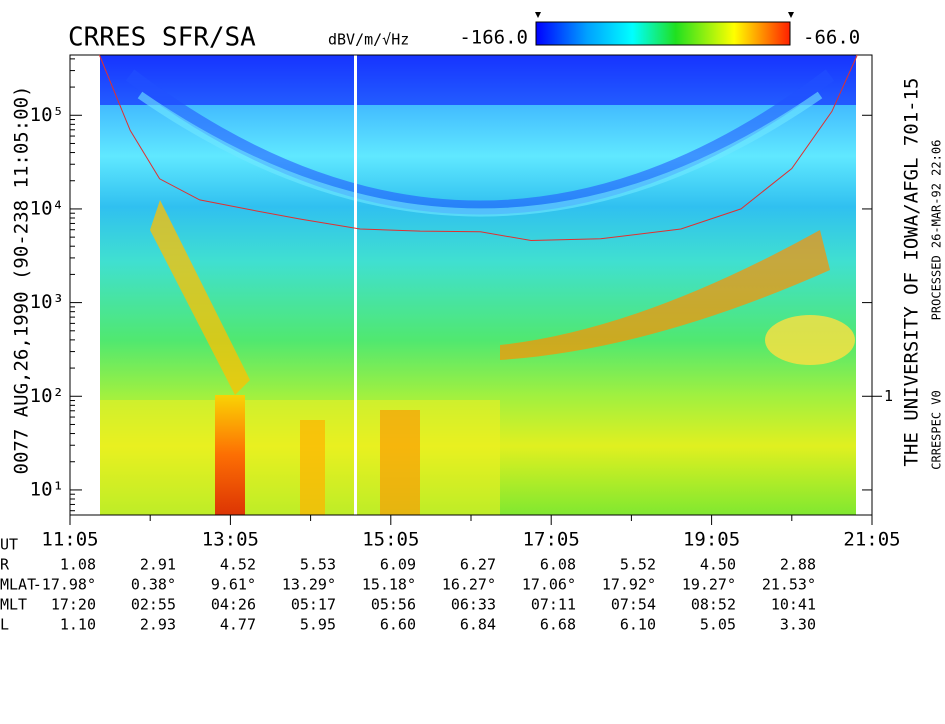 The width and height of the screenshot is (945, 724). Describe the element at coordinates (78, 565) in the screenshot. I see `ephemeris-value: 1.08` at that location.